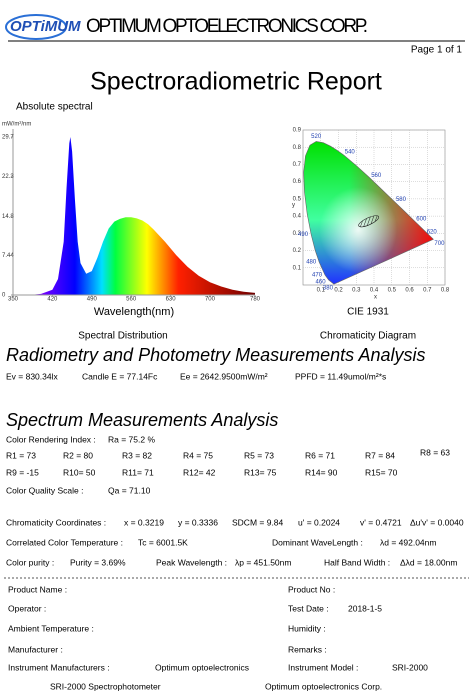 The image size is (473, 700). I want to click on wavelength-label: 520, so click(316, 137).